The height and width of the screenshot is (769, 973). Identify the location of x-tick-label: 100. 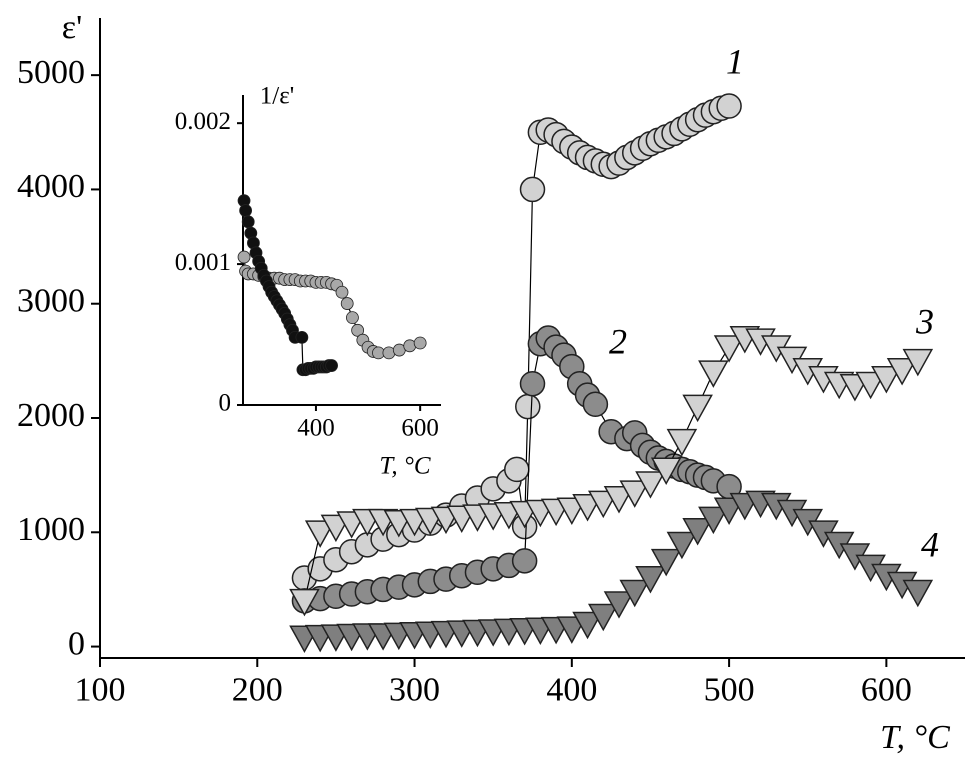
(100, 689).